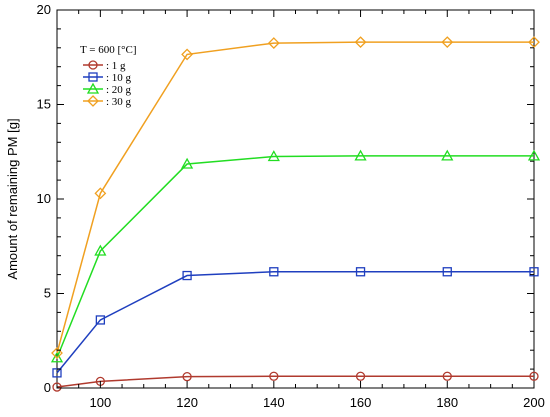  What do you see at coordinates (119, 90) in the screenshot?
I see `legend-label: : 20 g` at bounding box center [119, 90].